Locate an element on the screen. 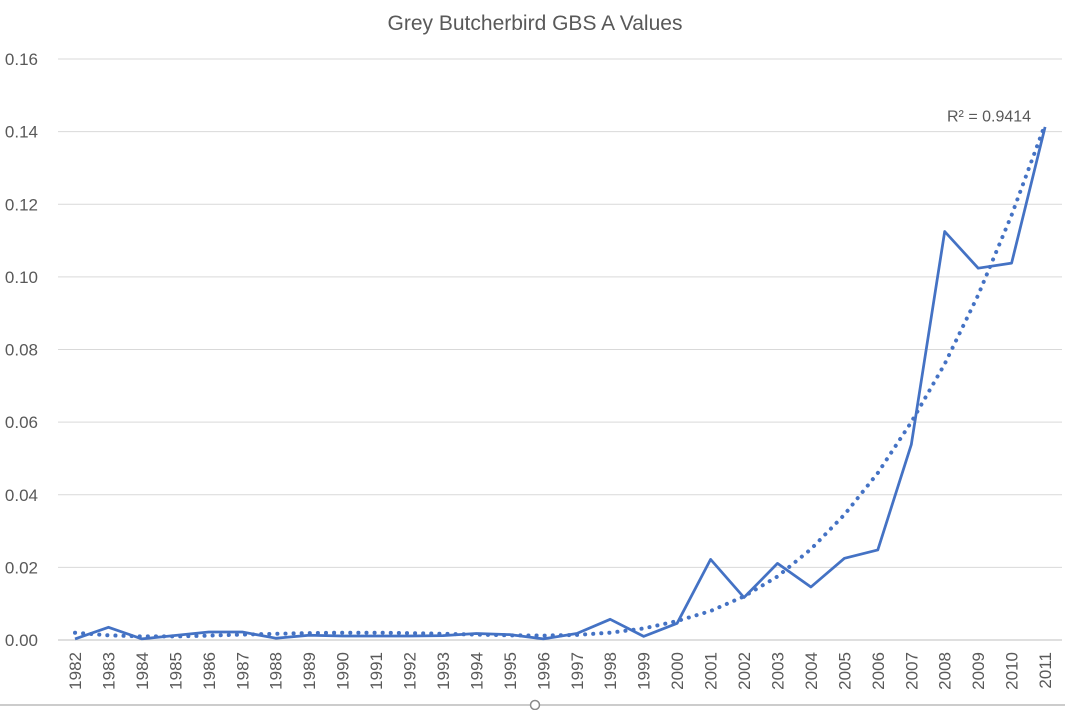 The image size is (1065, 710). x-tick-label: 2000 is located at coordinates (677, 671).